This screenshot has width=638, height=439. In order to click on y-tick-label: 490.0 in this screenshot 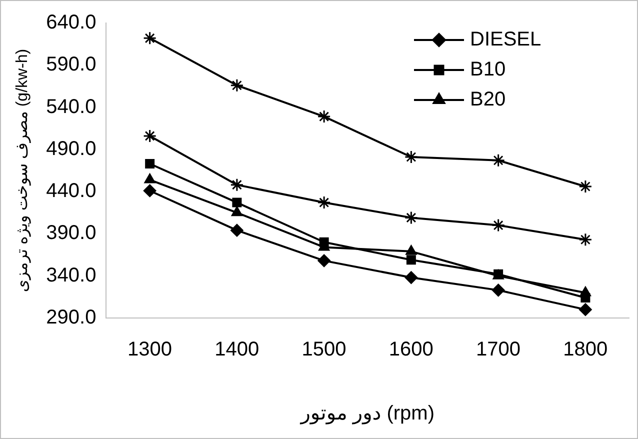, I will do `click(71, 149)`.